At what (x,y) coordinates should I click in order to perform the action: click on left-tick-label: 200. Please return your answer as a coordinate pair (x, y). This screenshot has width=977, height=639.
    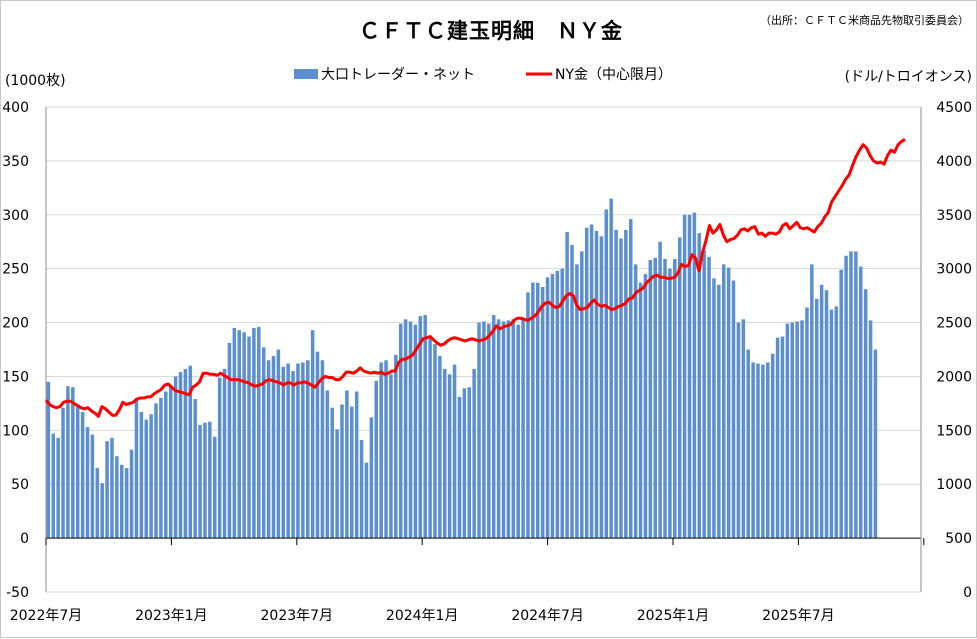
    Looking at the image, I should click on (15, 324).